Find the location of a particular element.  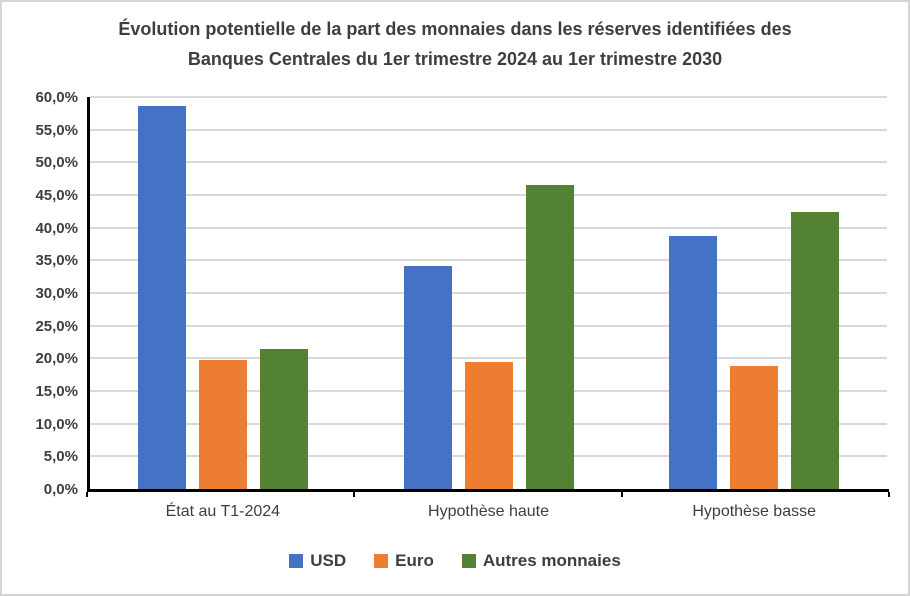

y-axis-tick-label: 20,0% is located at coordinates (56, 359).